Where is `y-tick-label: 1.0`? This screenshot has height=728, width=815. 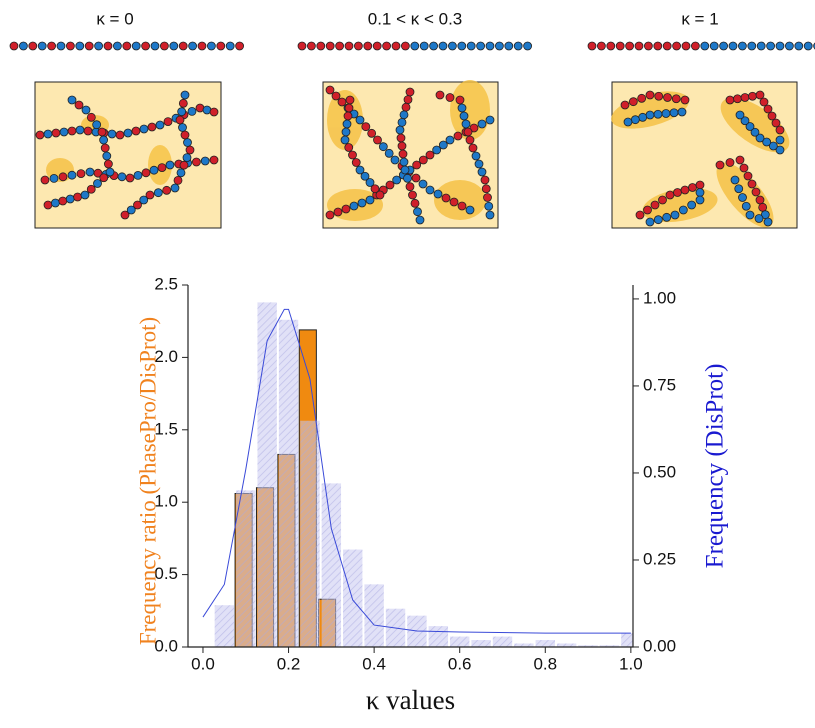
y-tick-label: 1.0 is located at coordinates (166, 501).